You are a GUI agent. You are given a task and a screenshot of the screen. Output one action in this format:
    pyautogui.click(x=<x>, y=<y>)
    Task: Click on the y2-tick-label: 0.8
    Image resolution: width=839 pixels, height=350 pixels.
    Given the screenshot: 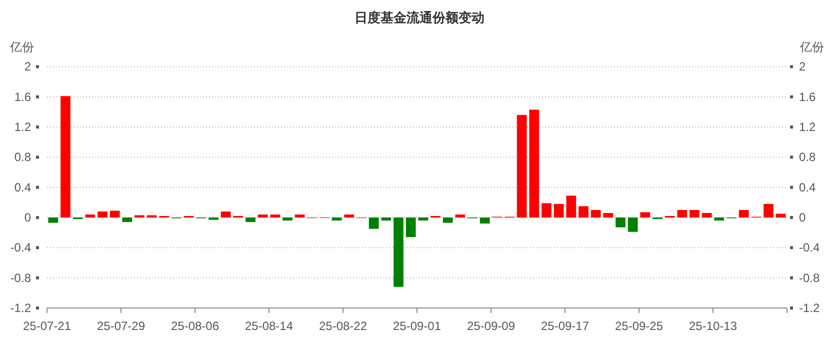 What is the action you would take?
    pyautogui.click(x=807, y=157)
    